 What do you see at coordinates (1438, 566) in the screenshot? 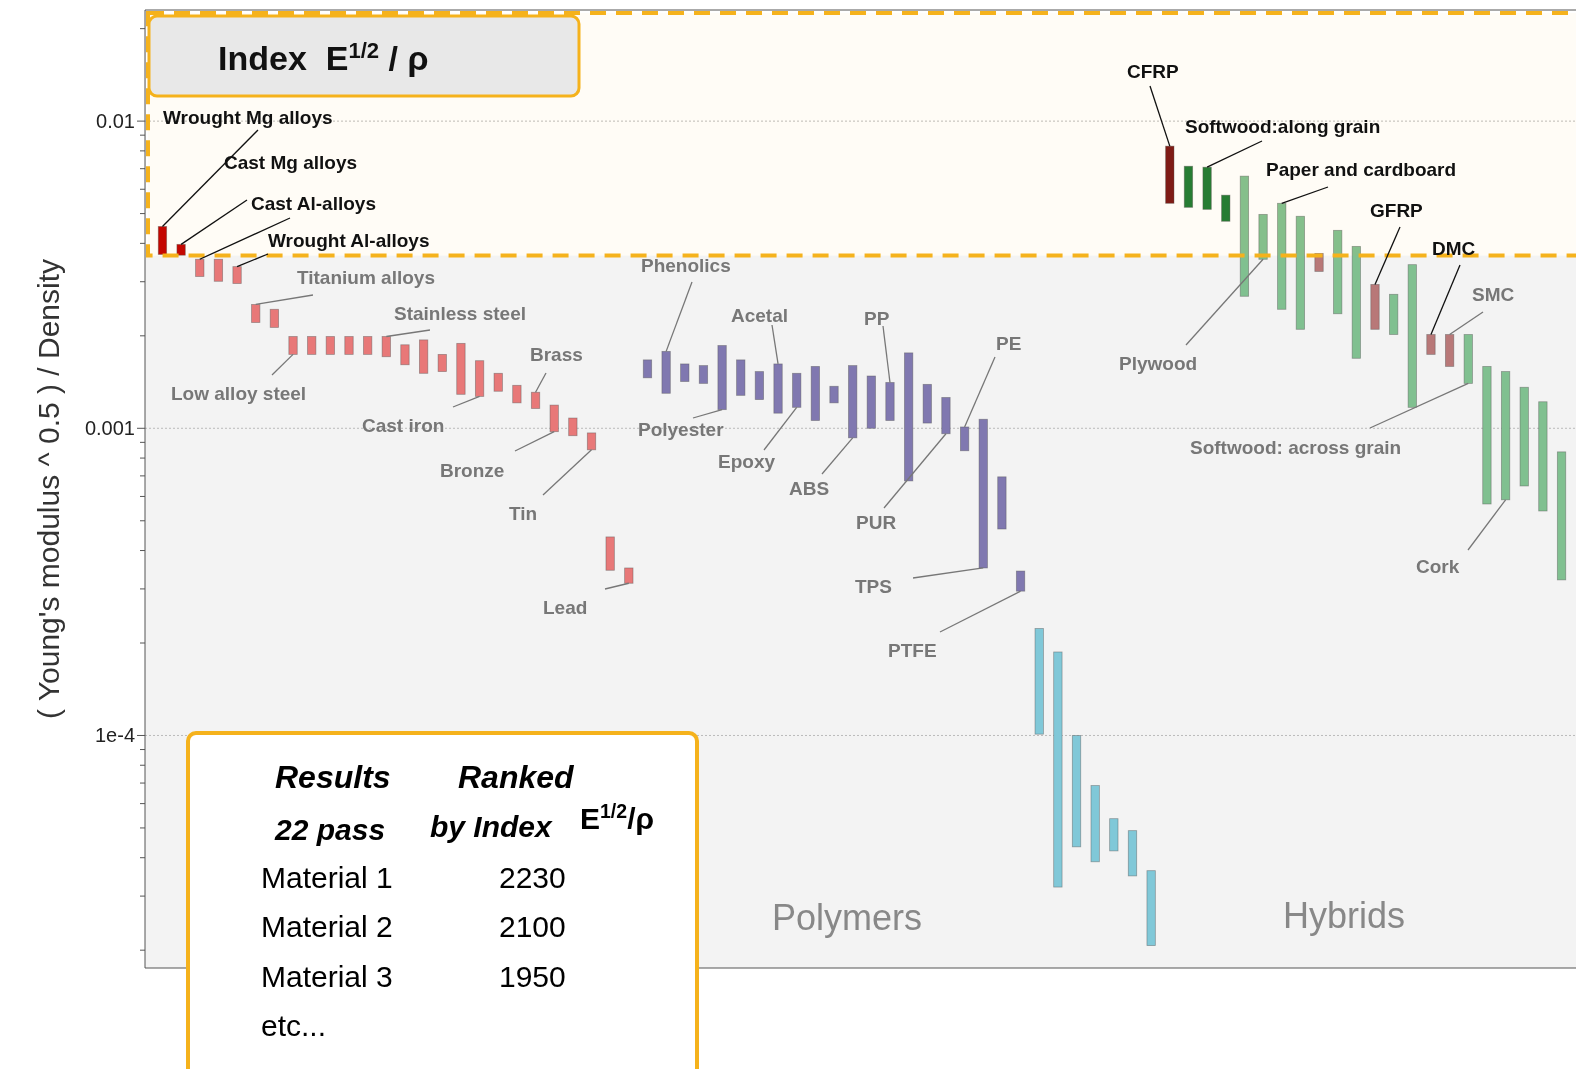
I see `annotation: Cork` at bounding box center [1438, 566].